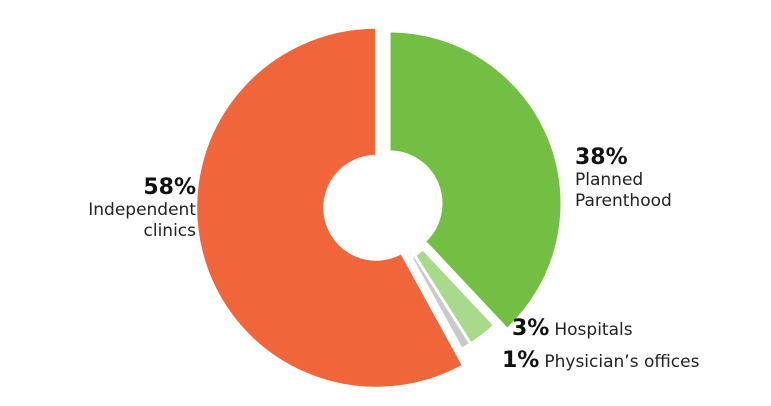 This screenshot has width=771, height=406. What do you see at coordinates (520, 360) in the screenshot?
I see `value-label: 1%` at bounding box center [520, 360].